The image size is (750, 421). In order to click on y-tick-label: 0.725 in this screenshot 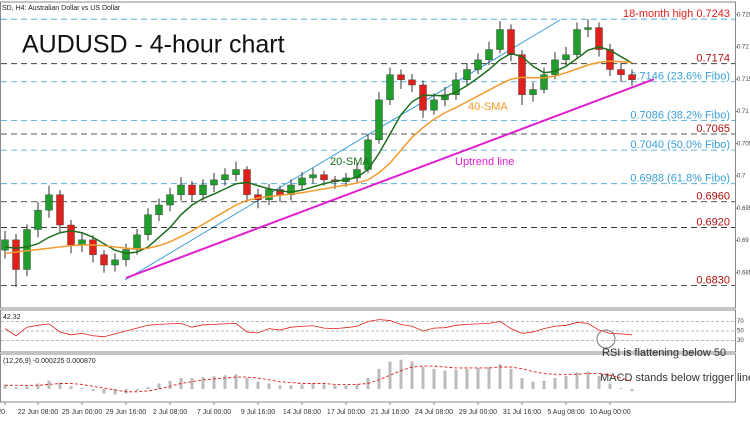, I will do `click(743, 15)`.